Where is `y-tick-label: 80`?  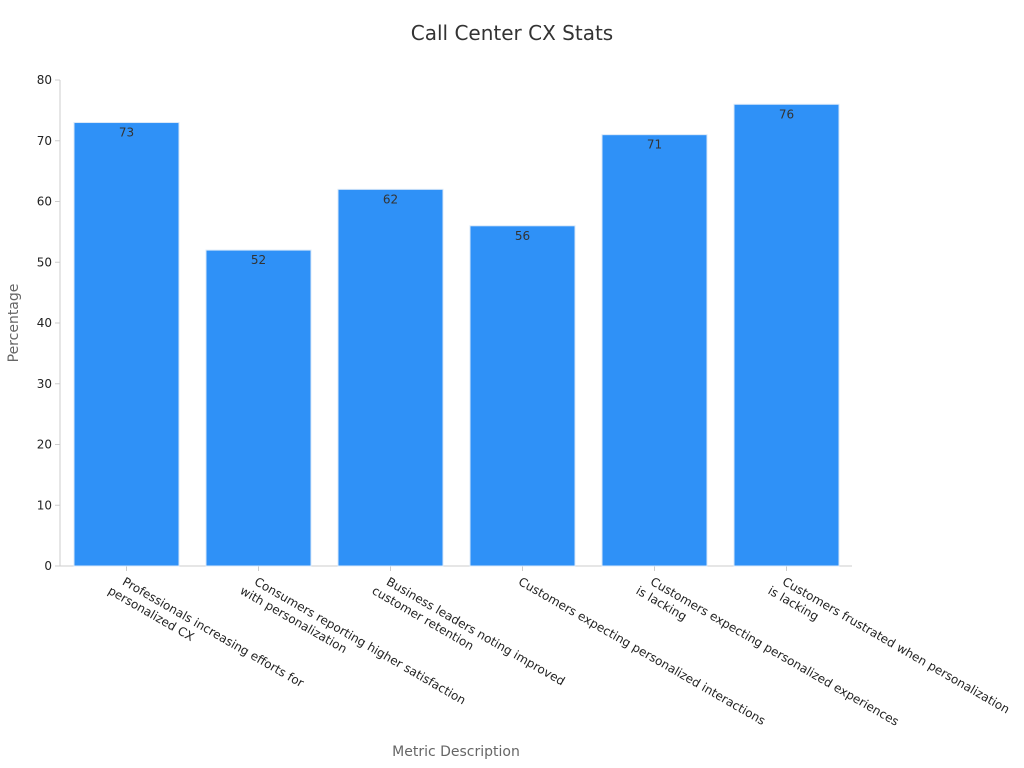 y-tick-label: 80 is located at coordinates (44, 80).